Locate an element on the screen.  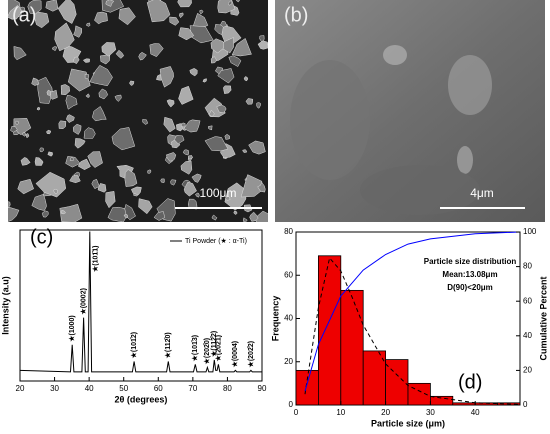
x-tick-label: 50 is located at coordinates (123, 388).